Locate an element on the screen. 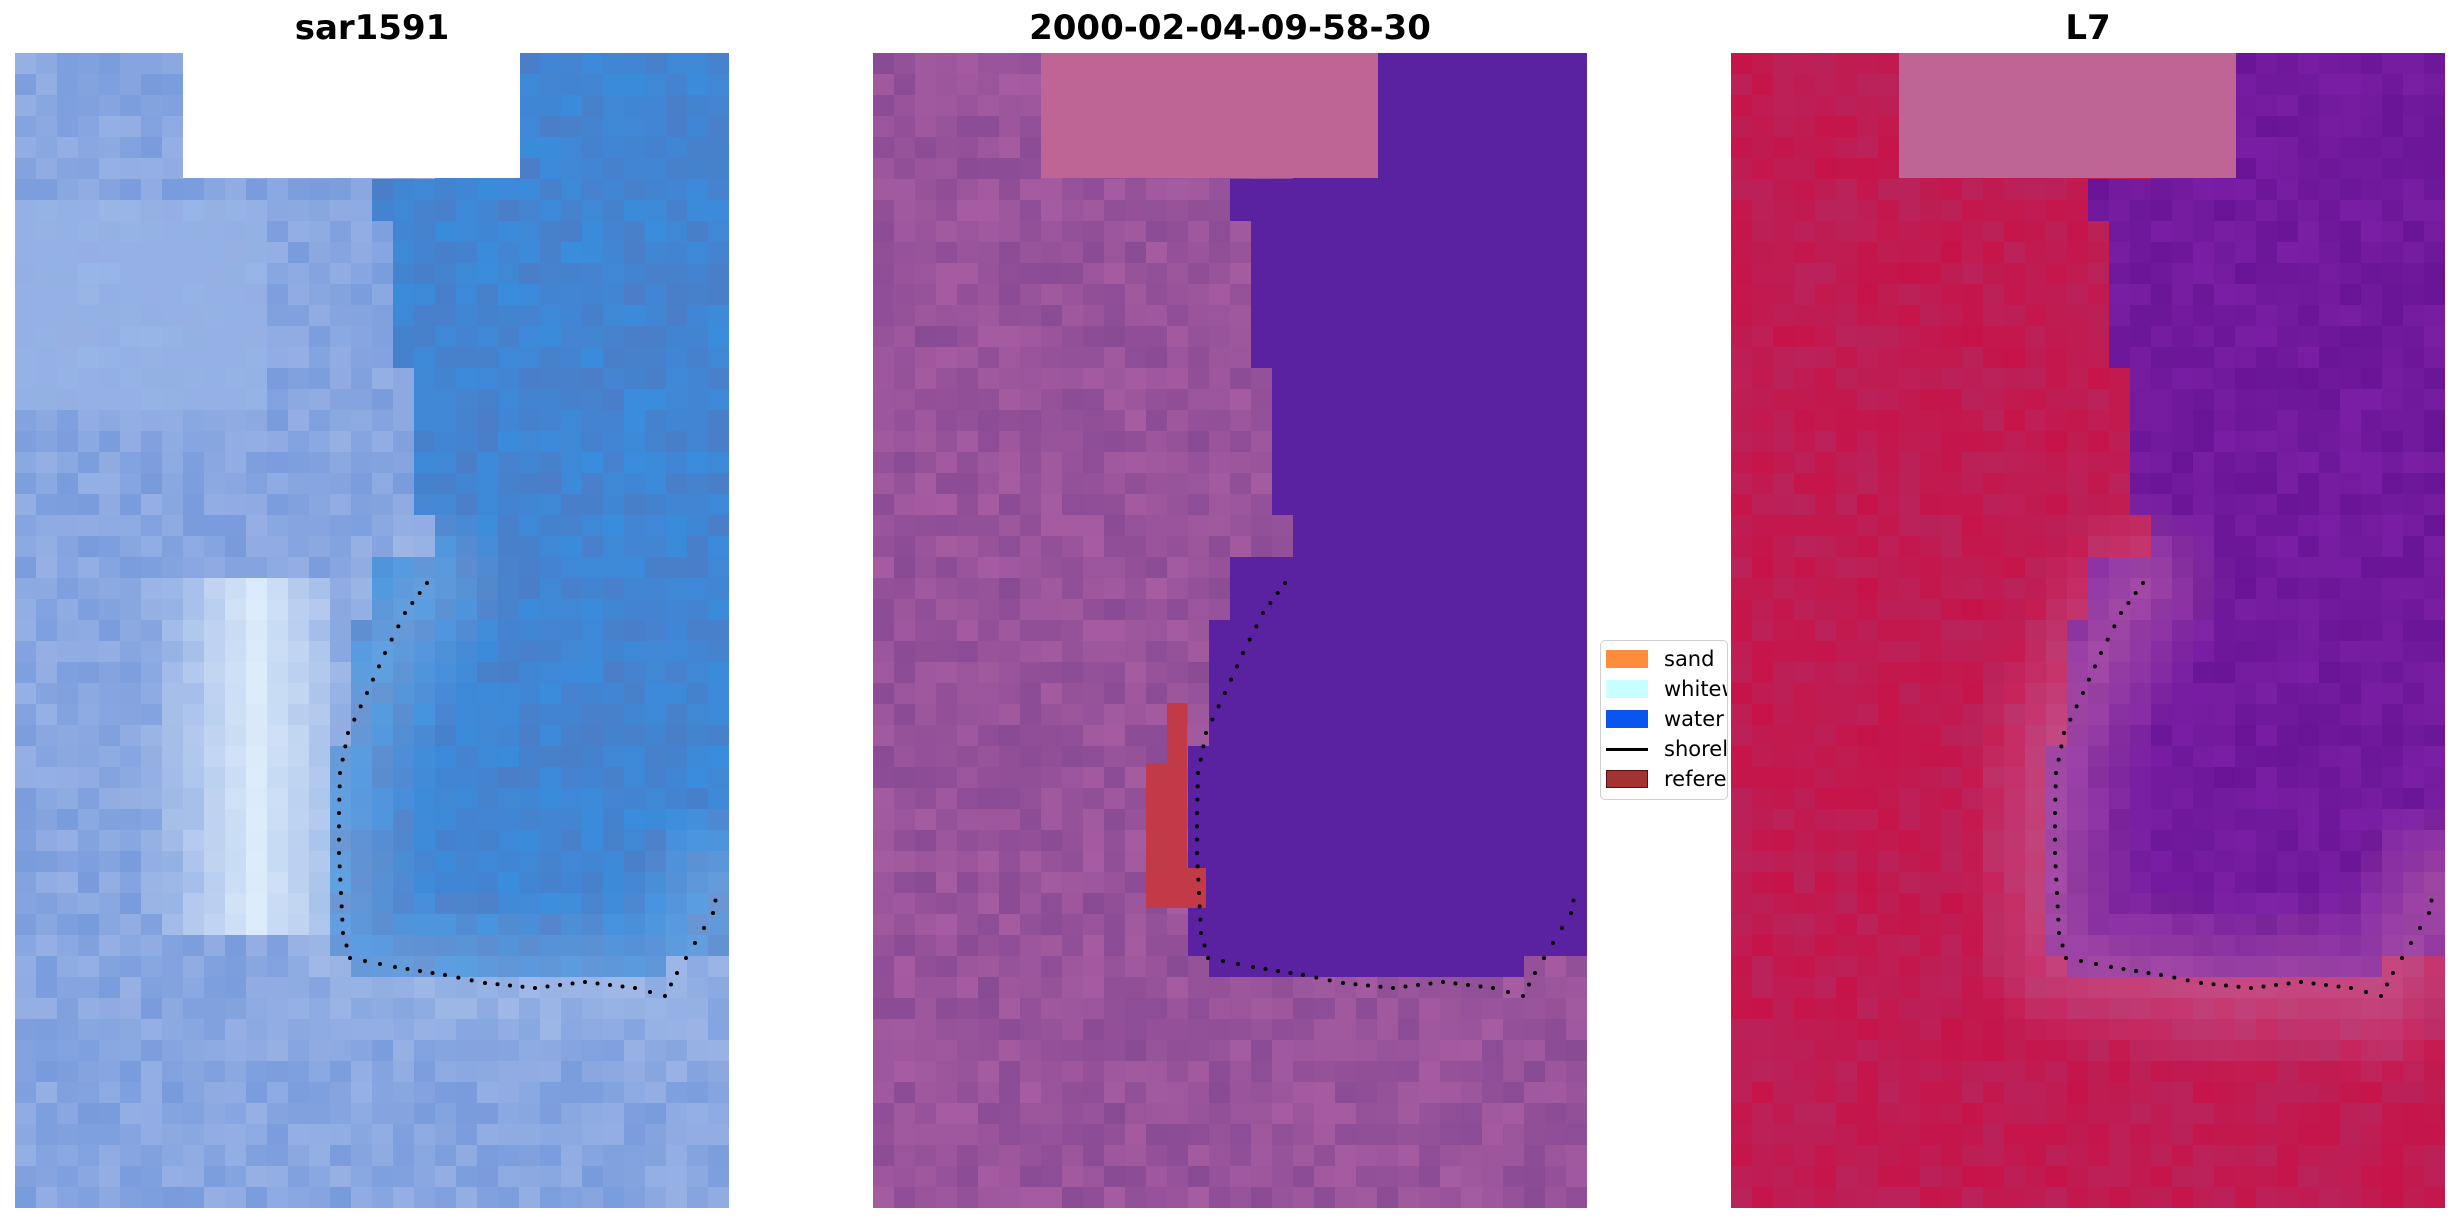 The image size is (2460, 1224). legend-label: sand is located at coordinates (1689, 659).